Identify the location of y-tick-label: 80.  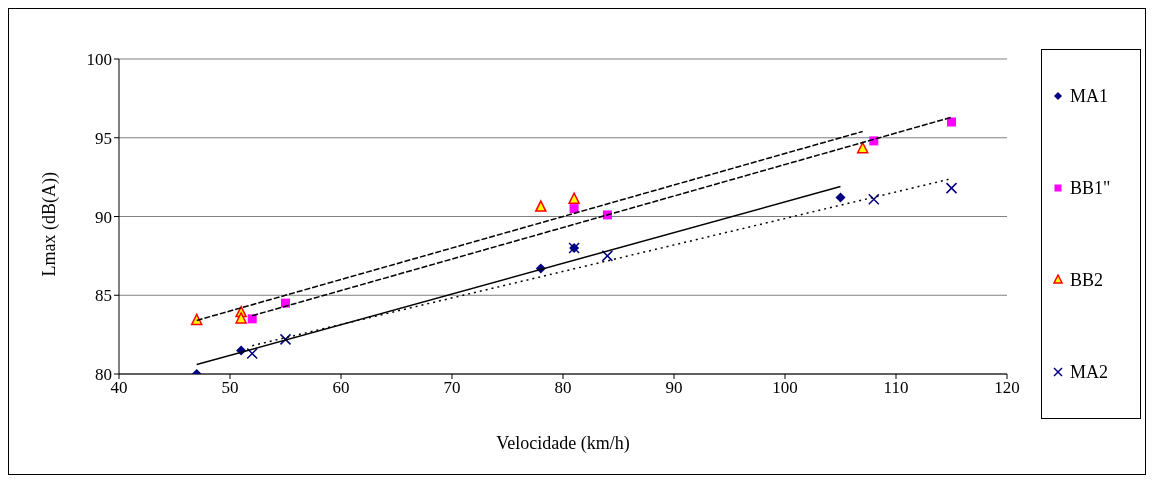
(103, 375).